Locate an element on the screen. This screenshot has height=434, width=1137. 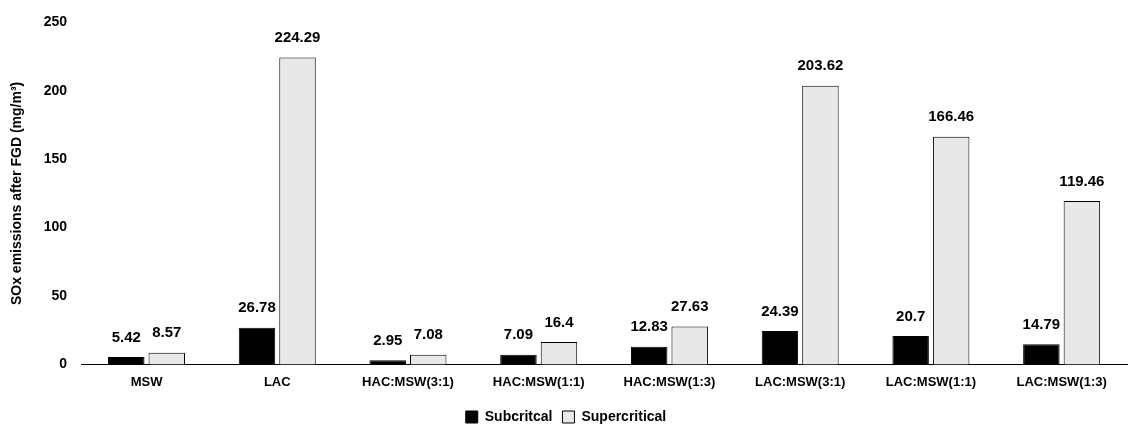
data-label: 7.08 is located at coordinates (428, 334).